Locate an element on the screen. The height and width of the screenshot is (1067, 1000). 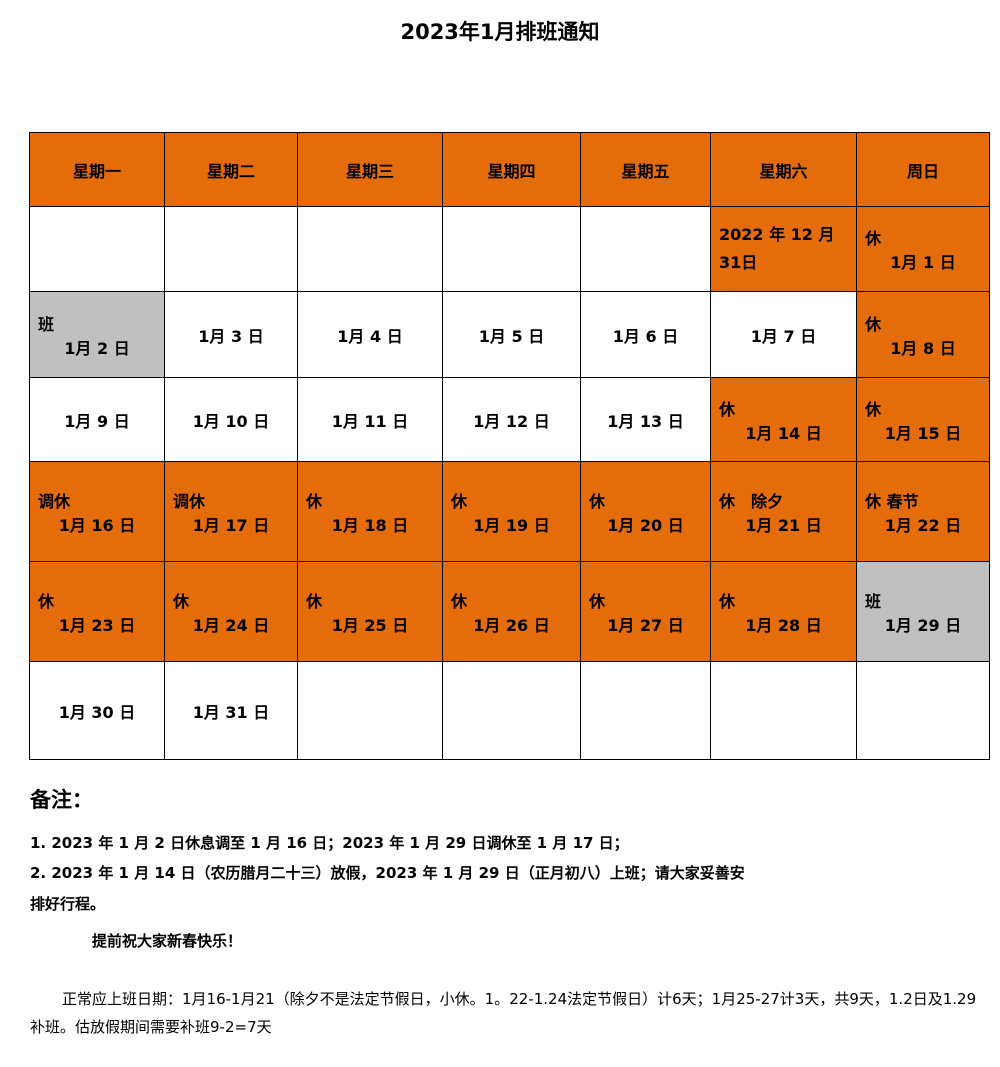
day-date: 1月 13 日 is located at coordinates (645, 421).